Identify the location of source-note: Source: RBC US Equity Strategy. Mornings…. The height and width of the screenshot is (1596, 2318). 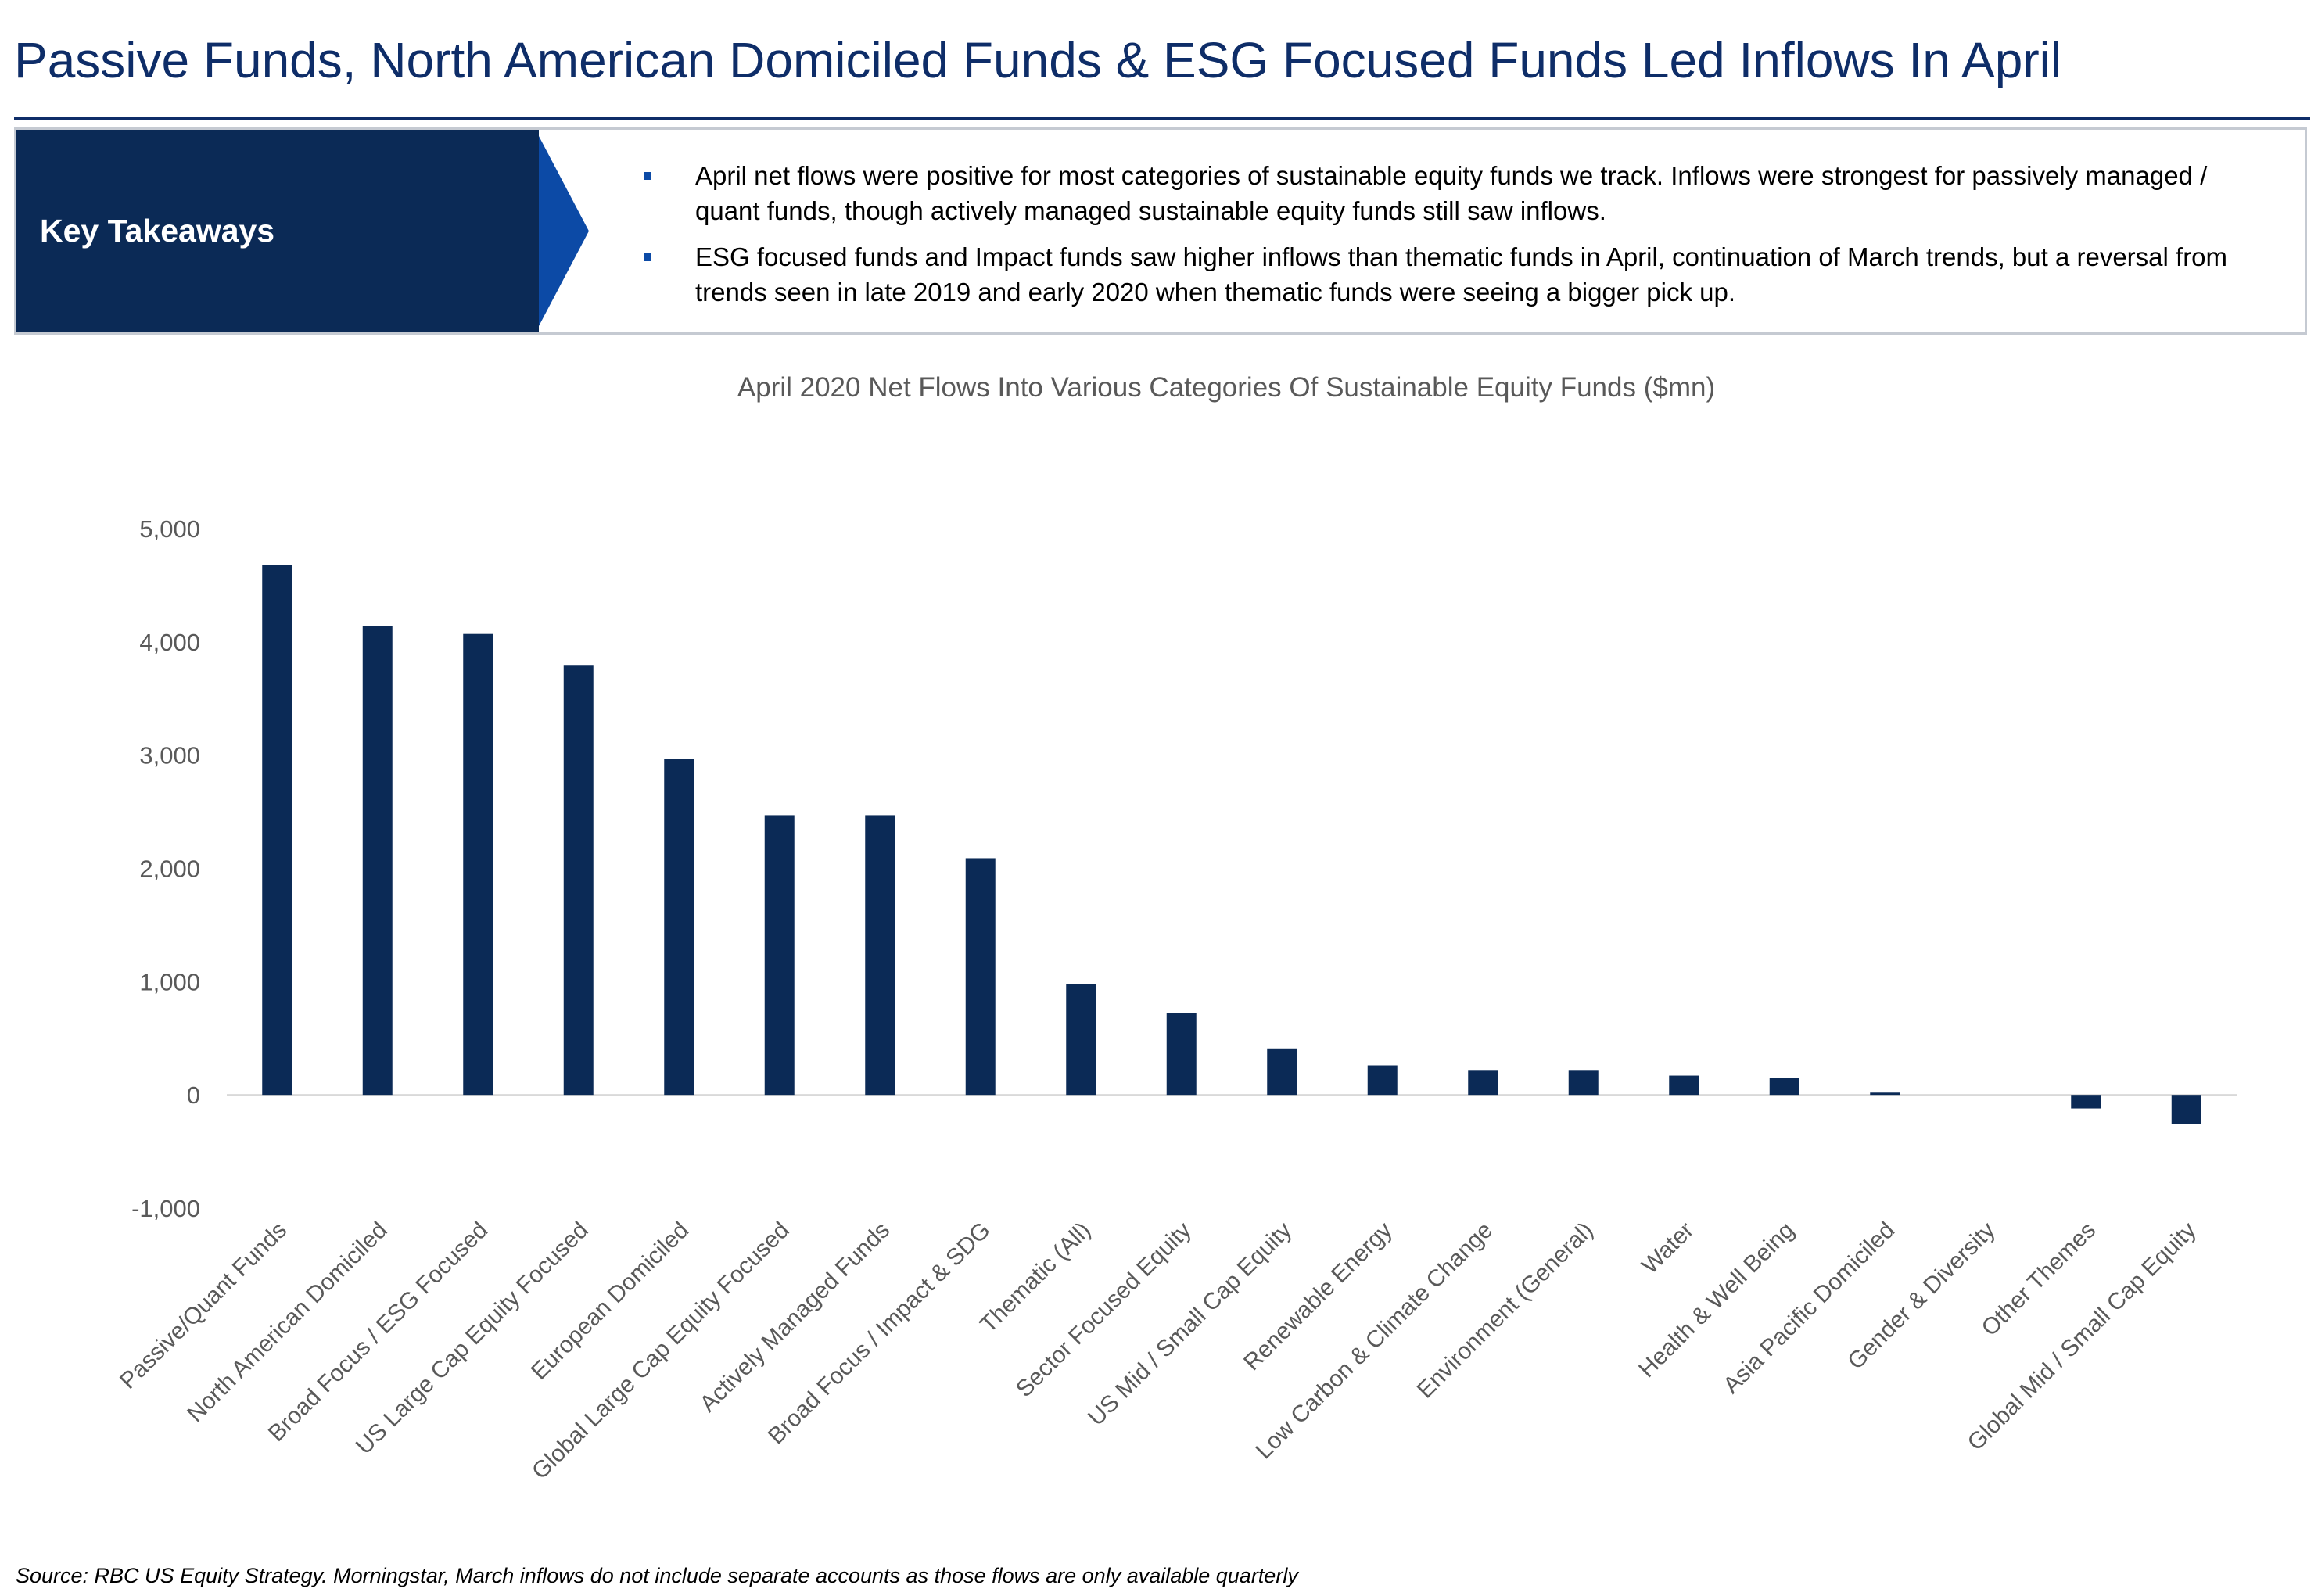
(657, 1575).